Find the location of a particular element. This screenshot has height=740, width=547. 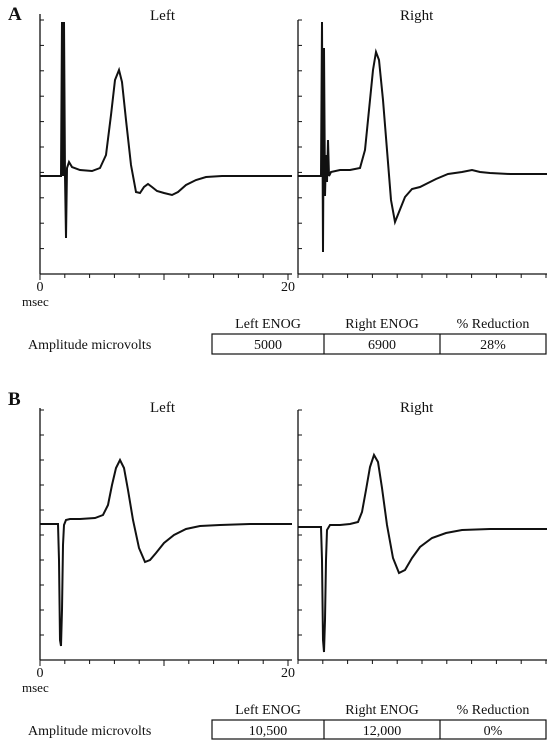

panel-b-cell-reduction: 0% is located at coordinates (493, 731).